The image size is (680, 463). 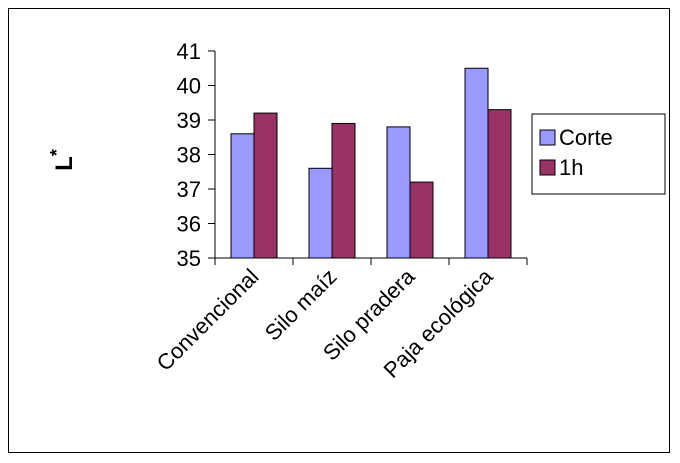 I want to click on y-axis-title-superscript: *, so click(x=57, y=152).